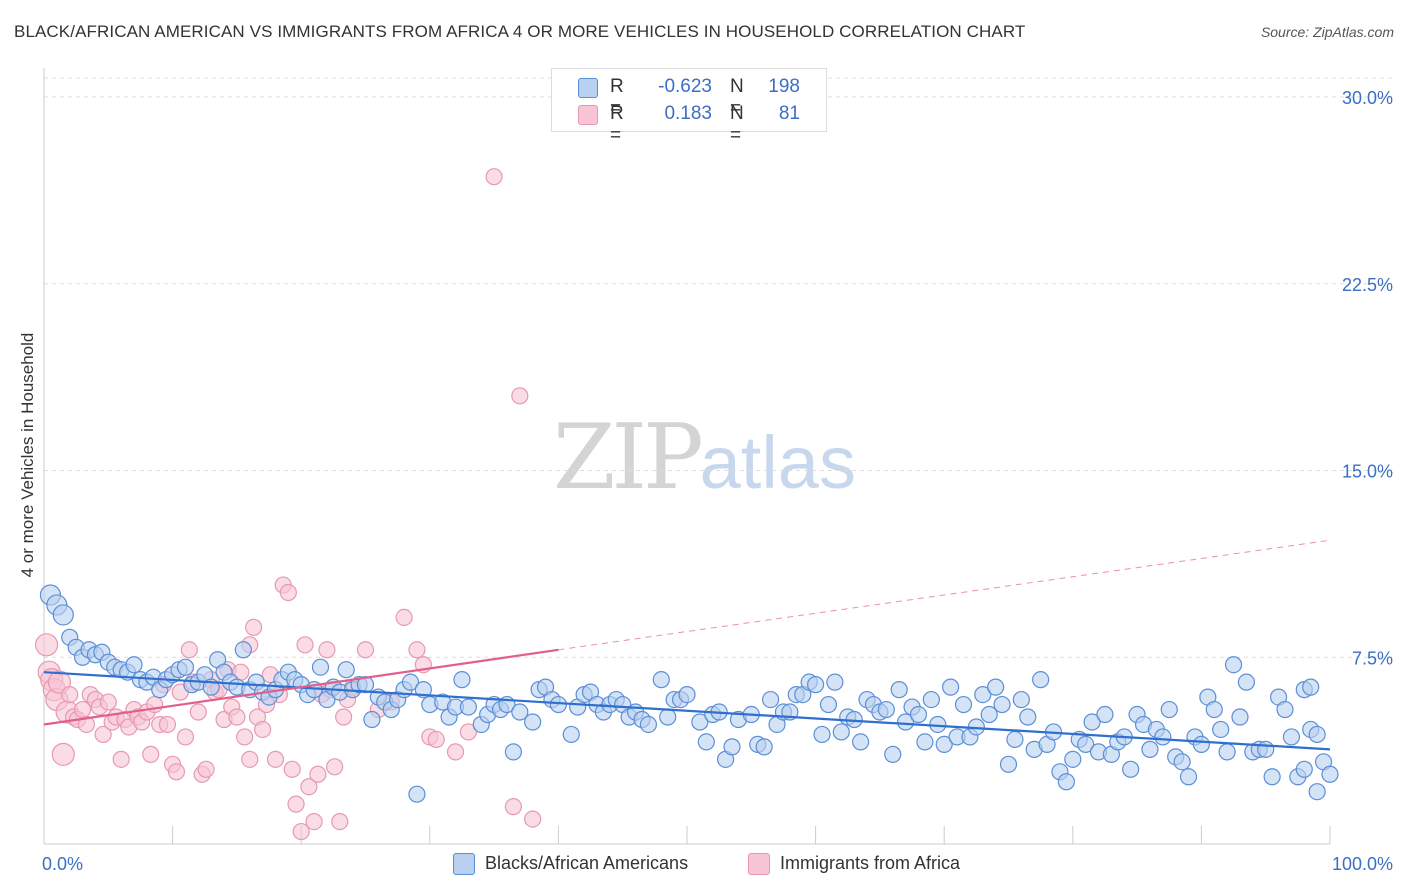  Describe the element at coordinates (62, 864) in the screenshot. I see `x-tick-label-min: 0.0%` at that location.